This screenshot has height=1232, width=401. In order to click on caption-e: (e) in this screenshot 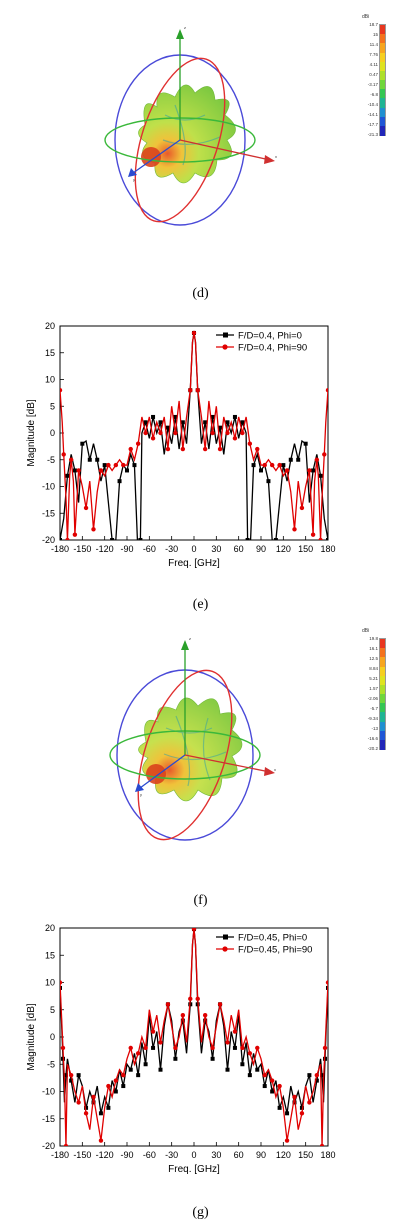, I will do `click(200, 604)`.